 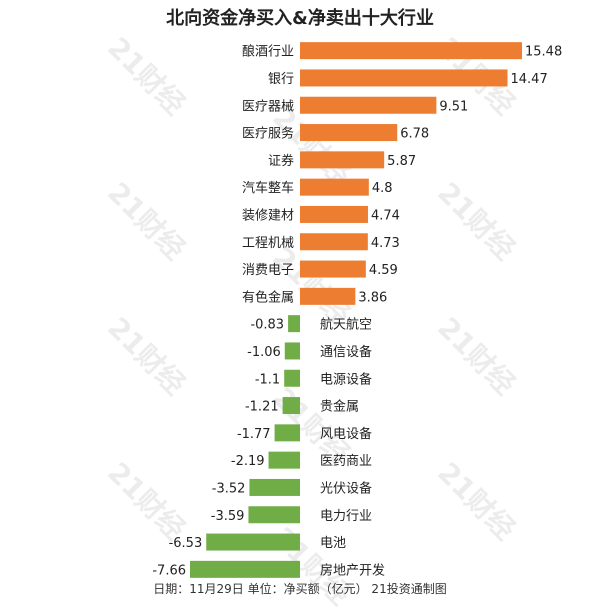 I want to click on value-label: -1.1, so click(x=267, y=379).